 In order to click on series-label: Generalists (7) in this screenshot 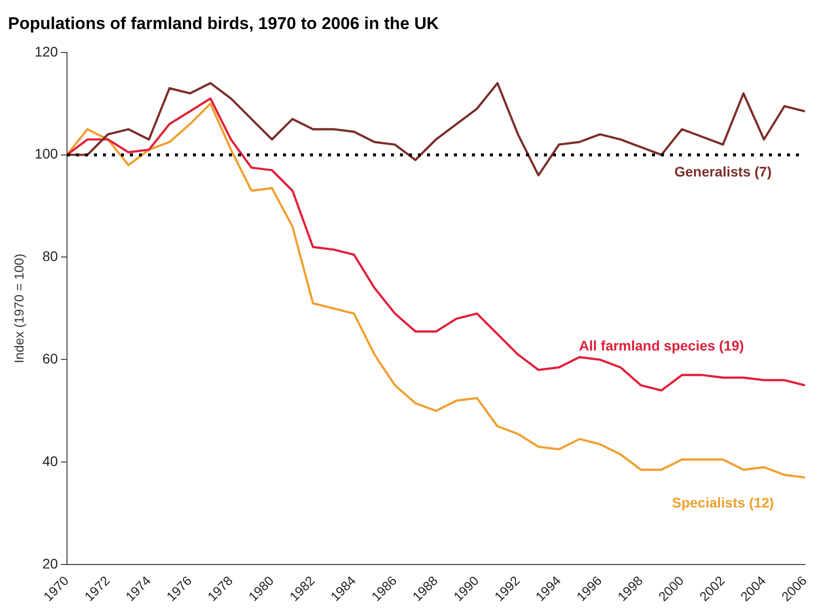, I will do `click(723, 171)`.